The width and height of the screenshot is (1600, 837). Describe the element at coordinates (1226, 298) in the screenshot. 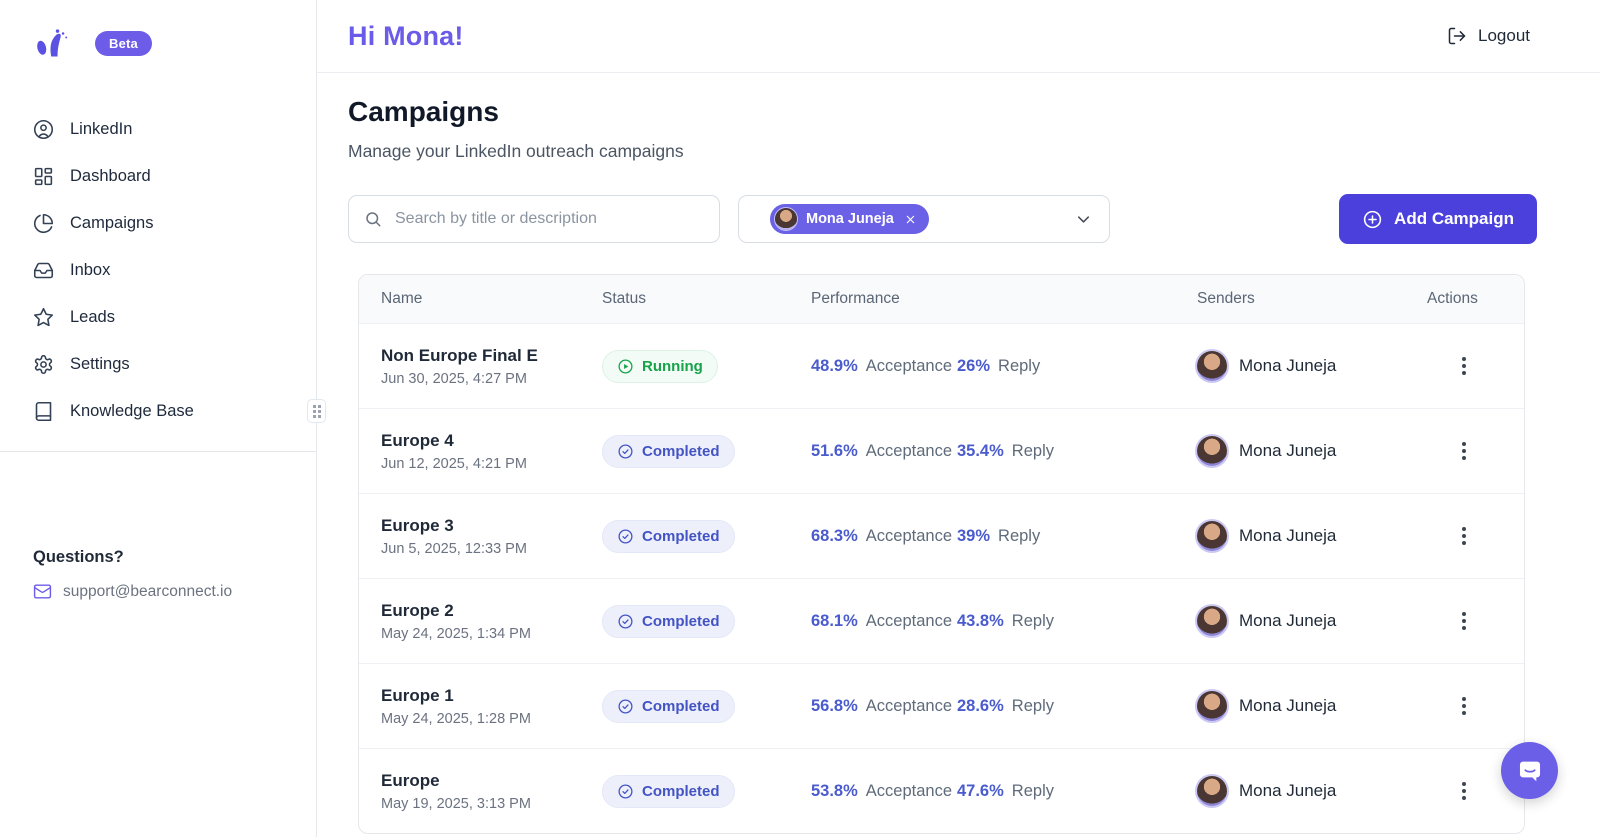

I see `column-header-senders: Senders` at that location.